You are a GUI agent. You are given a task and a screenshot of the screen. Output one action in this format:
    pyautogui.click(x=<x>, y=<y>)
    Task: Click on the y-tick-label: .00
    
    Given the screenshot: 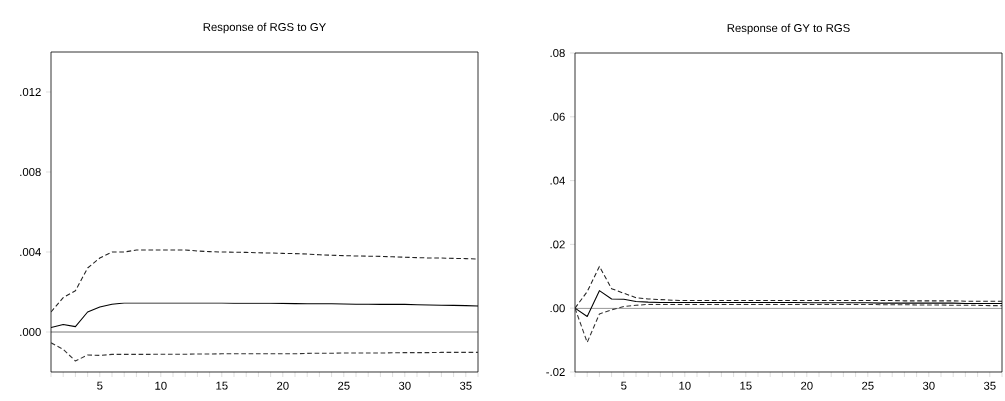 What is the action you would take?
    pyautogui.click(x=557, y=308)
    